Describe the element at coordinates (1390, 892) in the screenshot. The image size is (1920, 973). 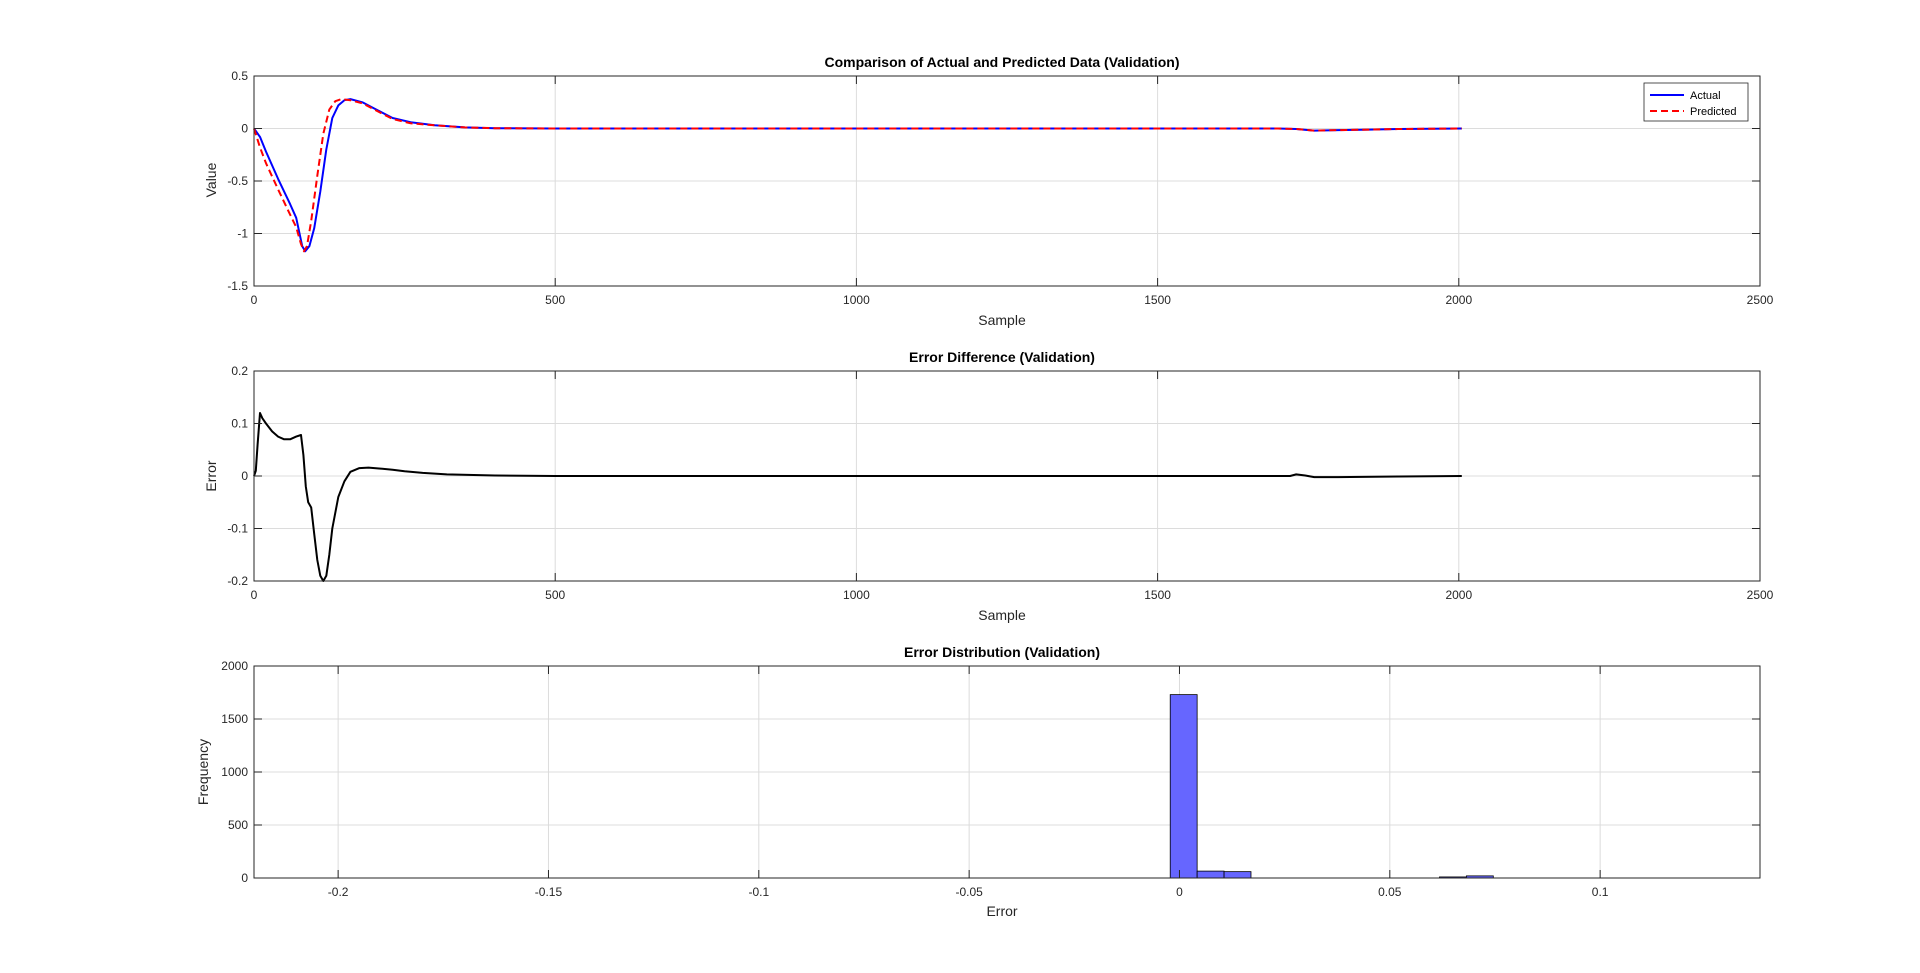
I see `x-tick-label: 0.05` at that location.